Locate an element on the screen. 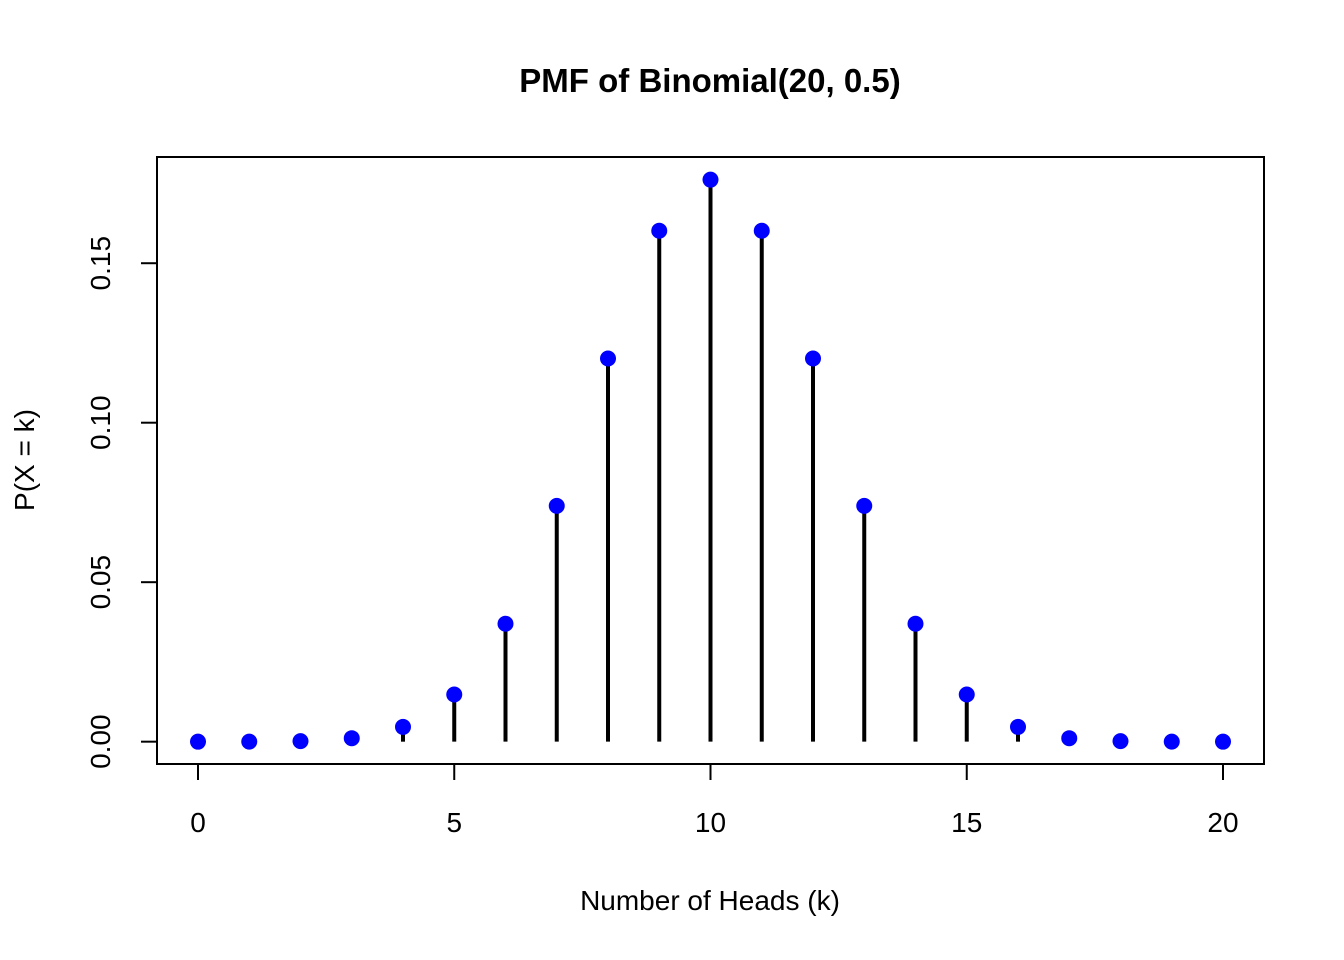 The width and height of the screenshot is (1344, 960). x-axis: 0 5 10 15 20 is located at coordinates (714, 800).